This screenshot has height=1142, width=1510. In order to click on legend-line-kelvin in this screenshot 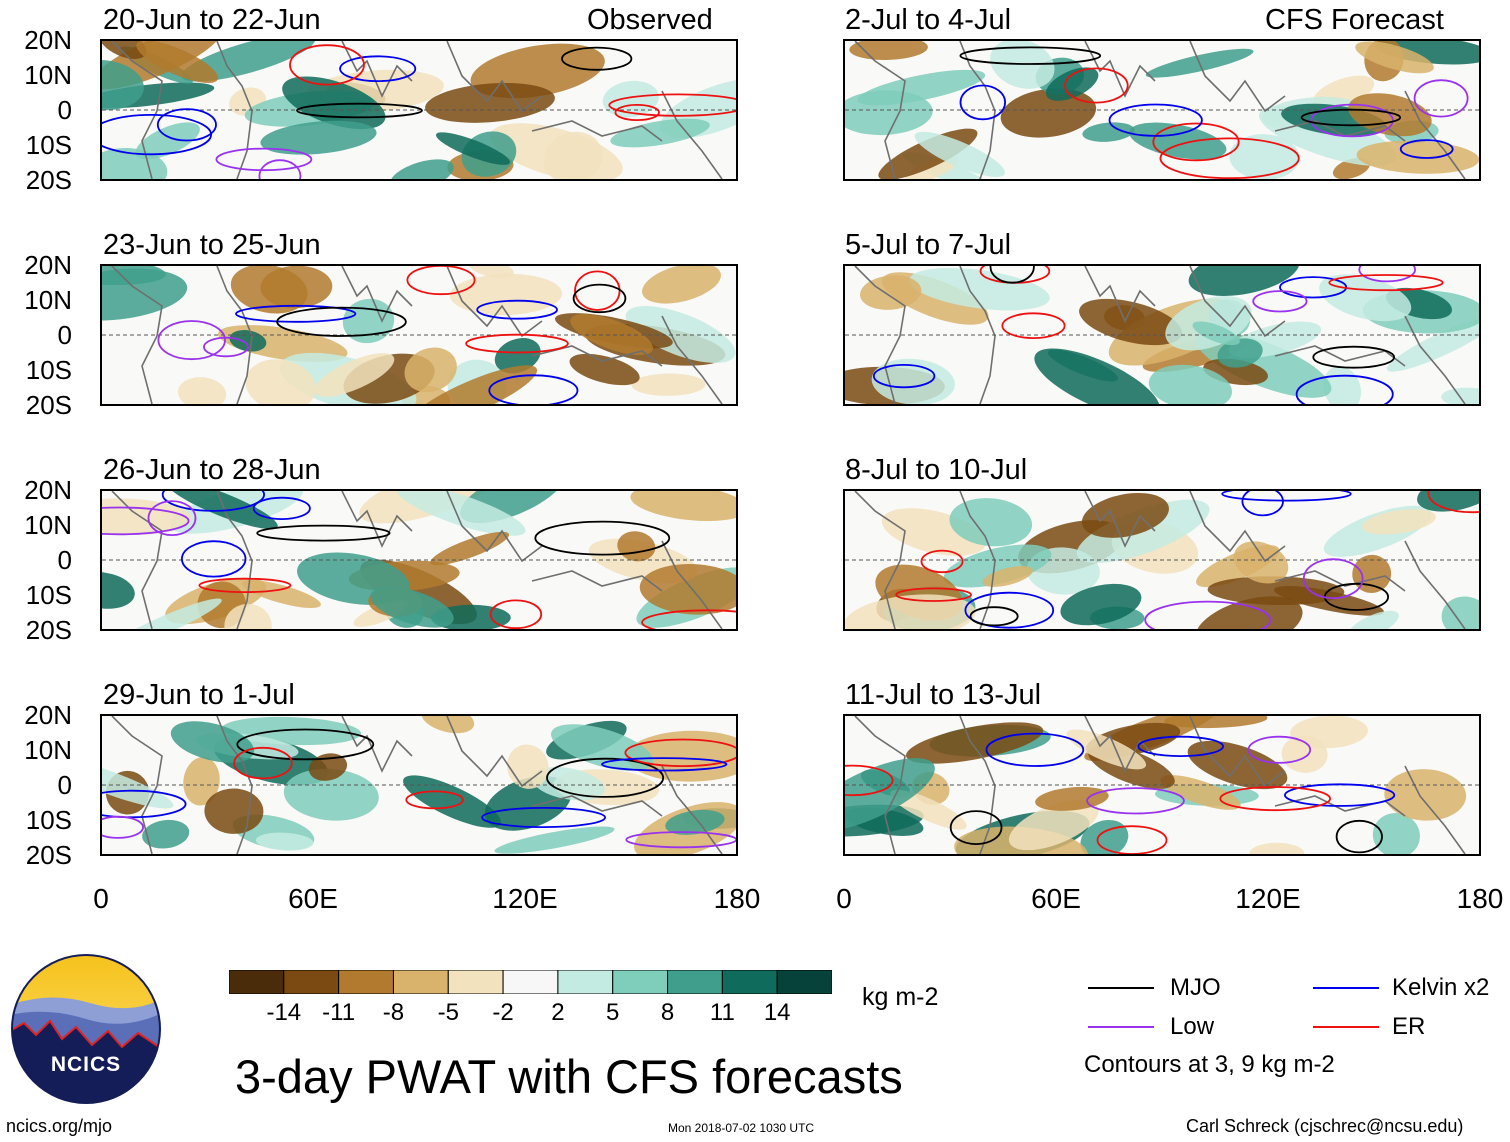, I will do `click(1346, 988)`.